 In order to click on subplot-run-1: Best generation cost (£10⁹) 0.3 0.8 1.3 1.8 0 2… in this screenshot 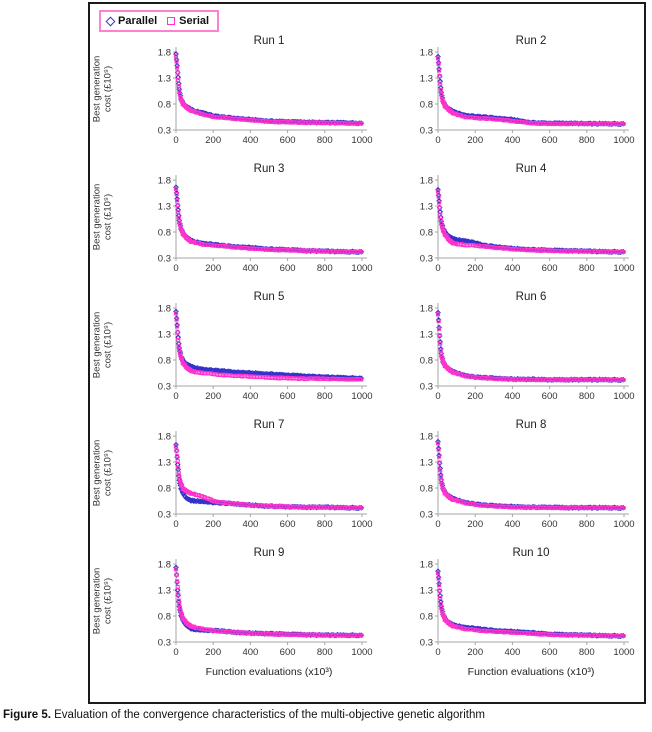, I will do `click(233, 96)`.